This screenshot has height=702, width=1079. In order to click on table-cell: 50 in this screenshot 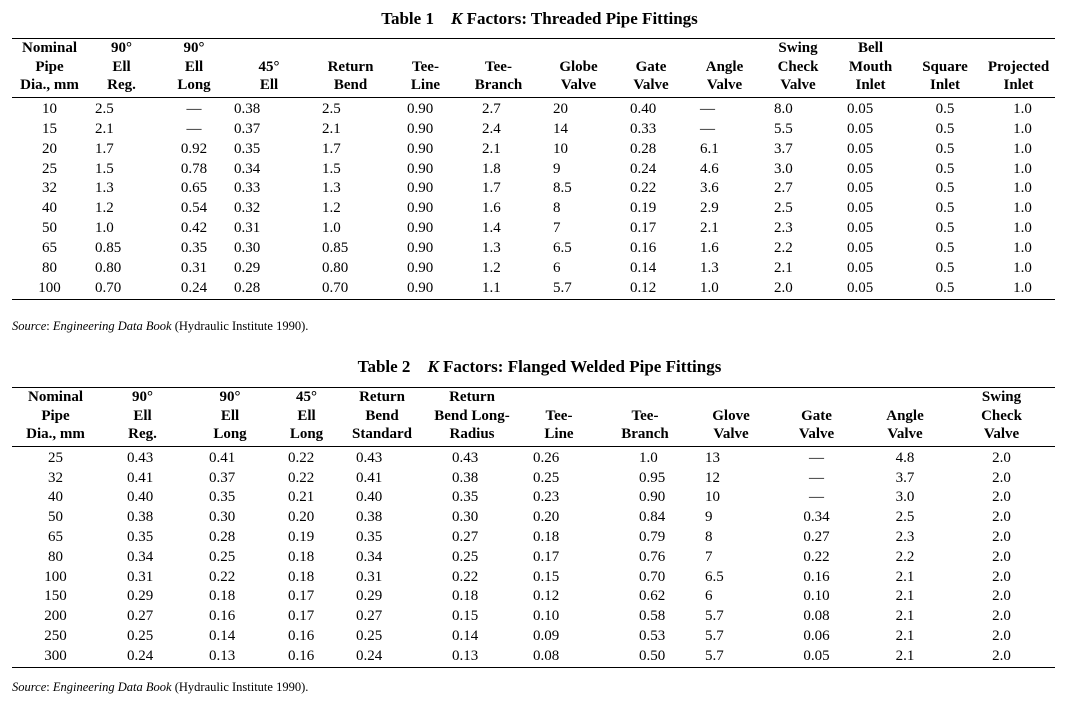, I will do `click(55, 517)`.